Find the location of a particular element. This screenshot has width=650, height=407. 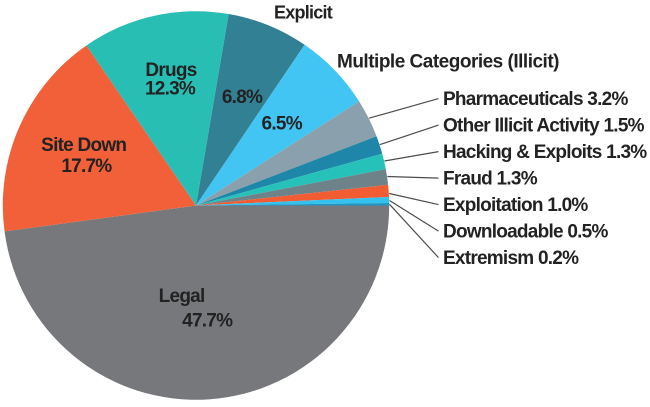

svg-text: Hacking & Exploits 1.3% is located at coordinates (545, 152).